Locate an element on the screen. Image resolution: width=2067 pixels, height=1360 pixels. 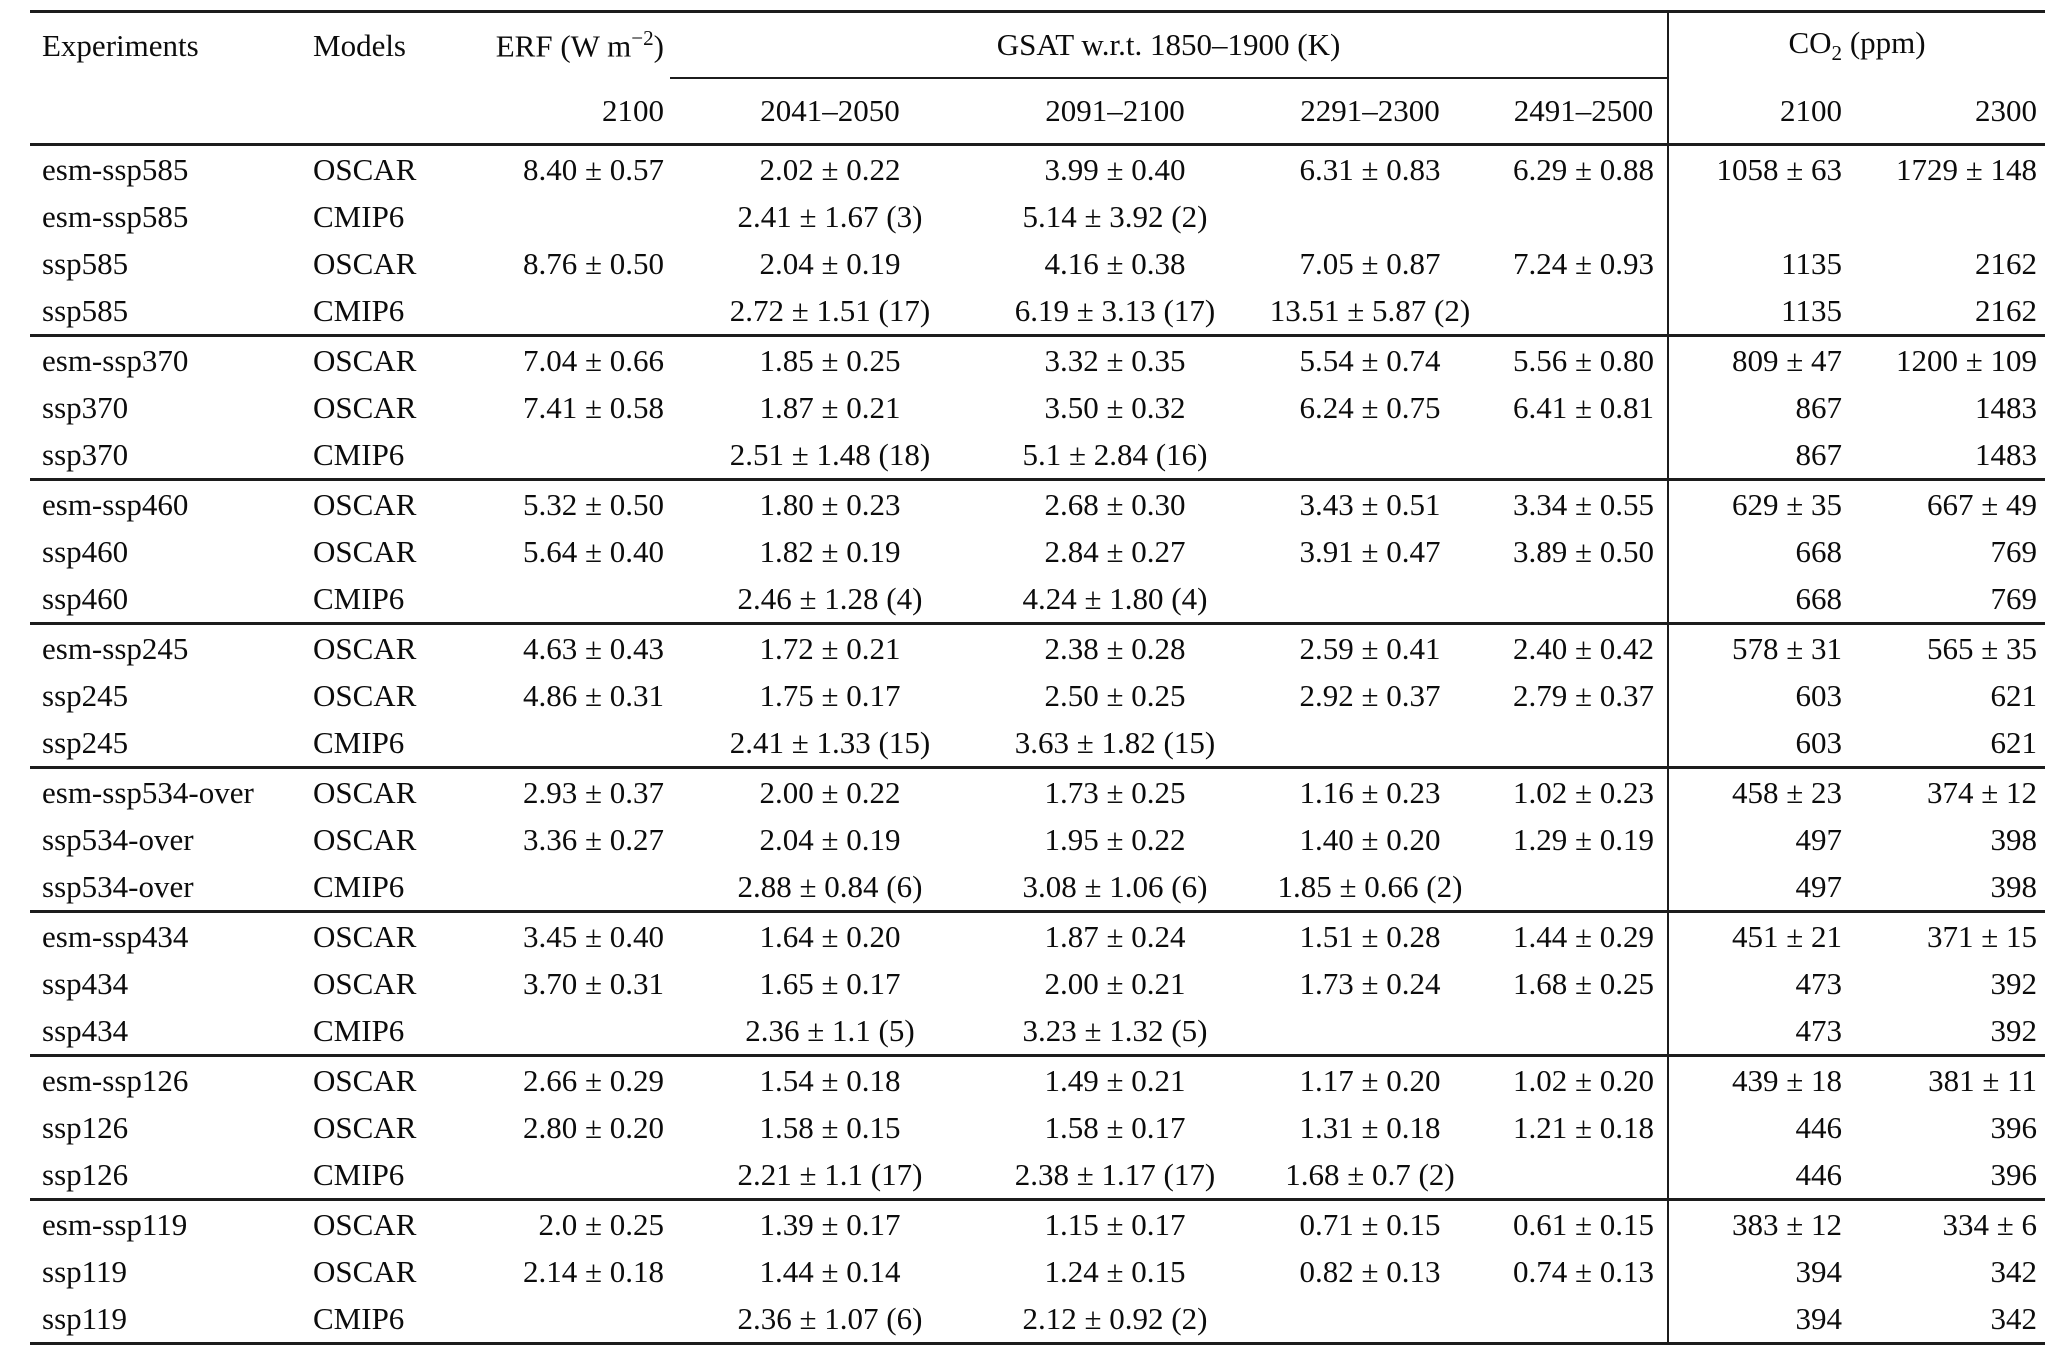
gsat-cell: 6.41 ± 0.81 is located at coordinates (1584, 407).